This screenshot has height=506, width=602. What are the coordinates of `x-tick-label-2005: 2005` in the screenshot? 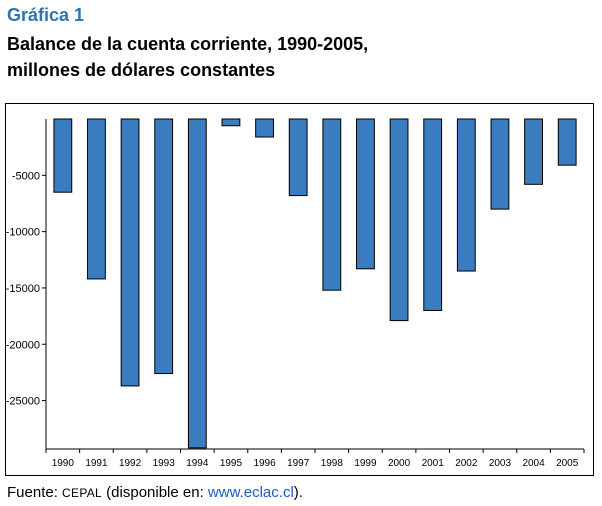 It's located at (567, 463).